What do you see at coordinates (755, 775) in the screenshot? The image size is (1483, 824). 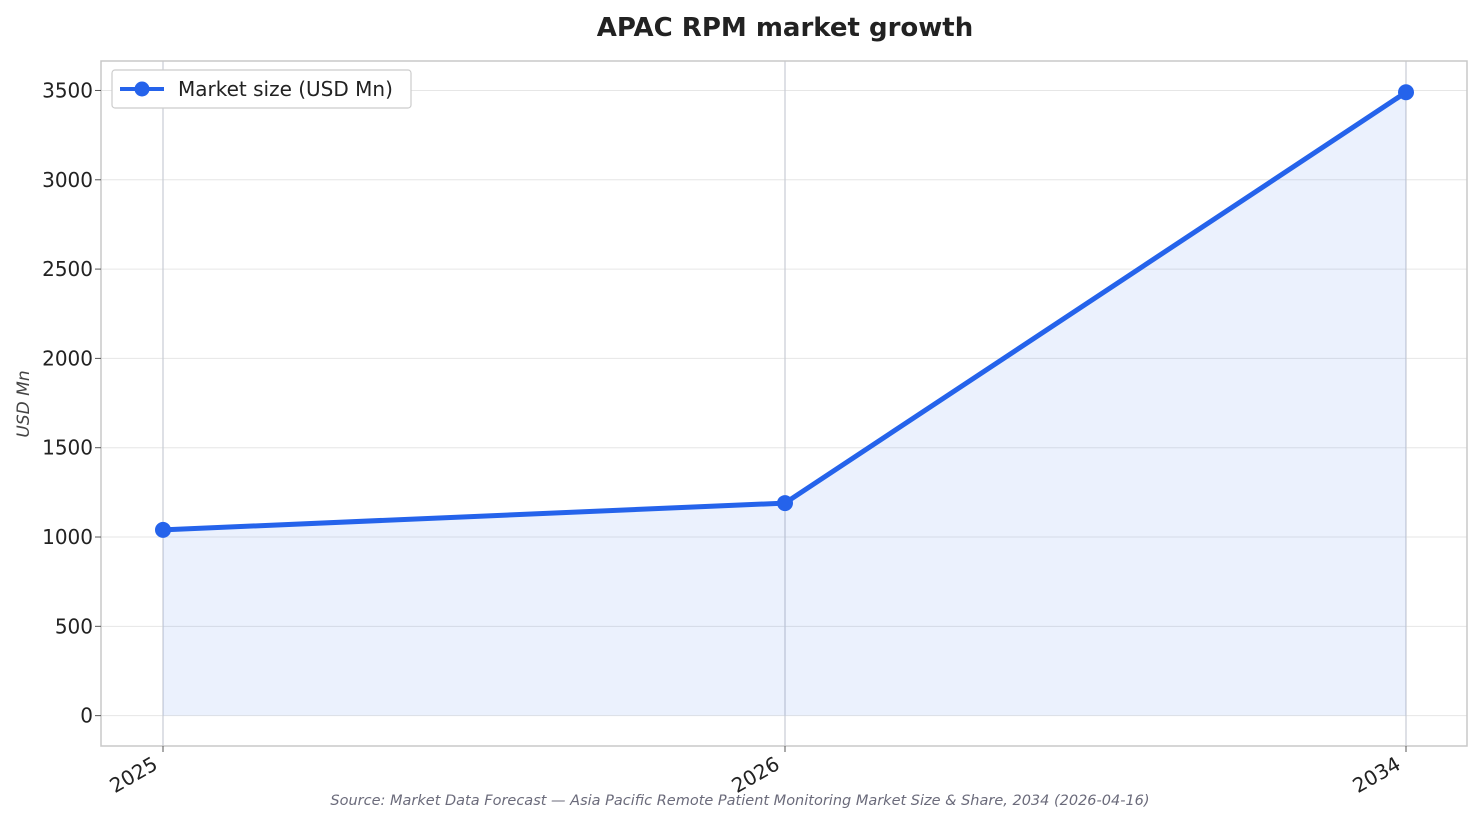 I see `x-tick-label: 2026` at bounding box center [755, 775].